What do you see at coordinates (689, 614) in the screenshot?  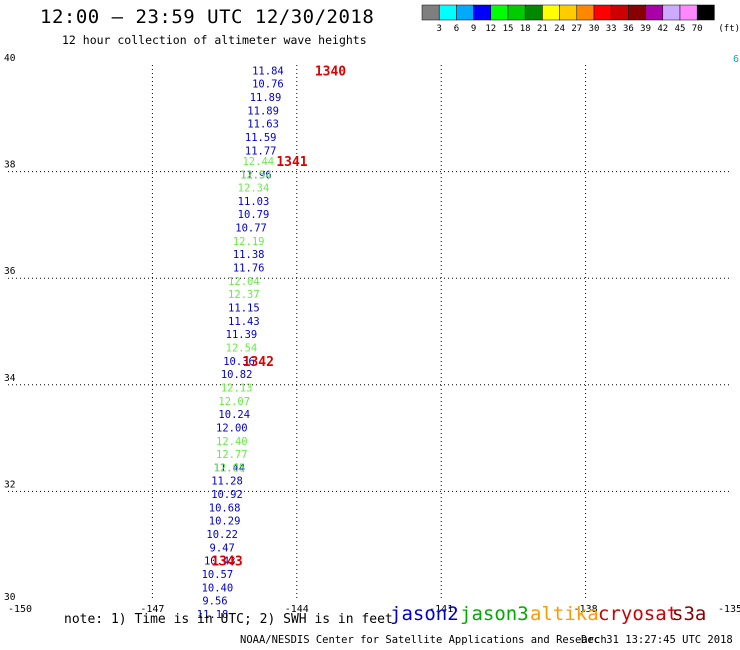 I see `legend-s3a: s3a` at bounding box center [689, 614].